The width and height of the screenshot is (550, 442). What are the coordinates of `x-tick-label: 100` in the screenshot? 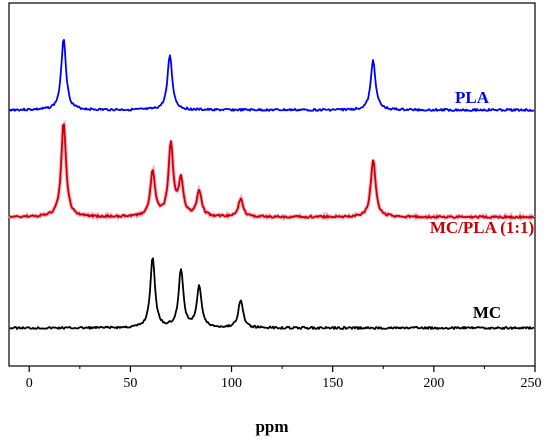 It's located at (231, 383).